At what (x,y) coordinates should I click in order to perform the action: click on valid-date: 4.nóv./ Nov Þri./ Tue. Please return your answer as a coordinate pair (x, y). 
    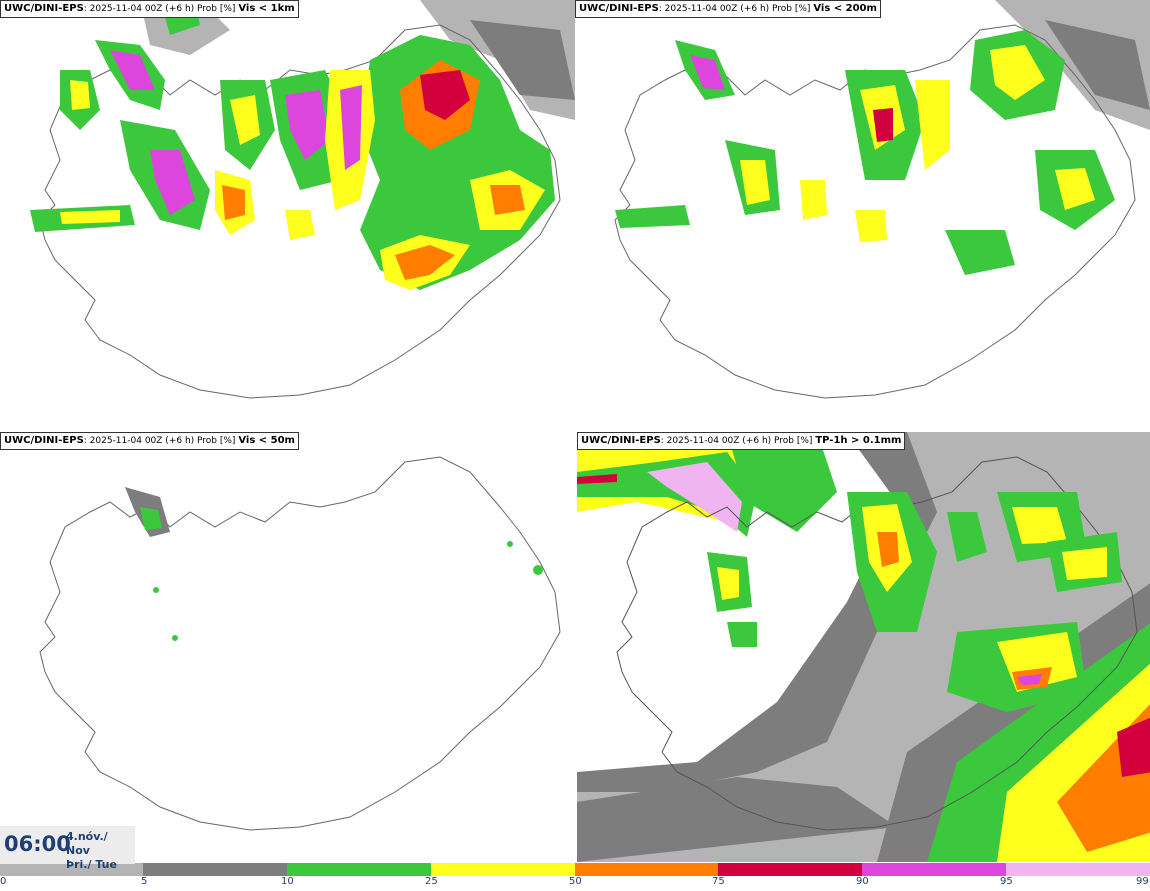
    Looking at the image, I should click on (91, 850).